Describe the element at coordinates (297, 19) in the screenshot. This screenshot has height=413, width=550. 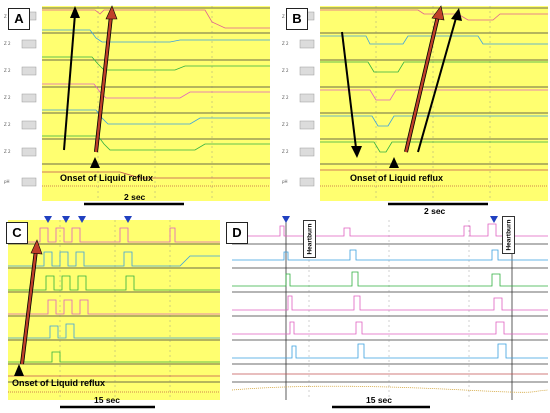
I see `panel-b-label: B` at that location.